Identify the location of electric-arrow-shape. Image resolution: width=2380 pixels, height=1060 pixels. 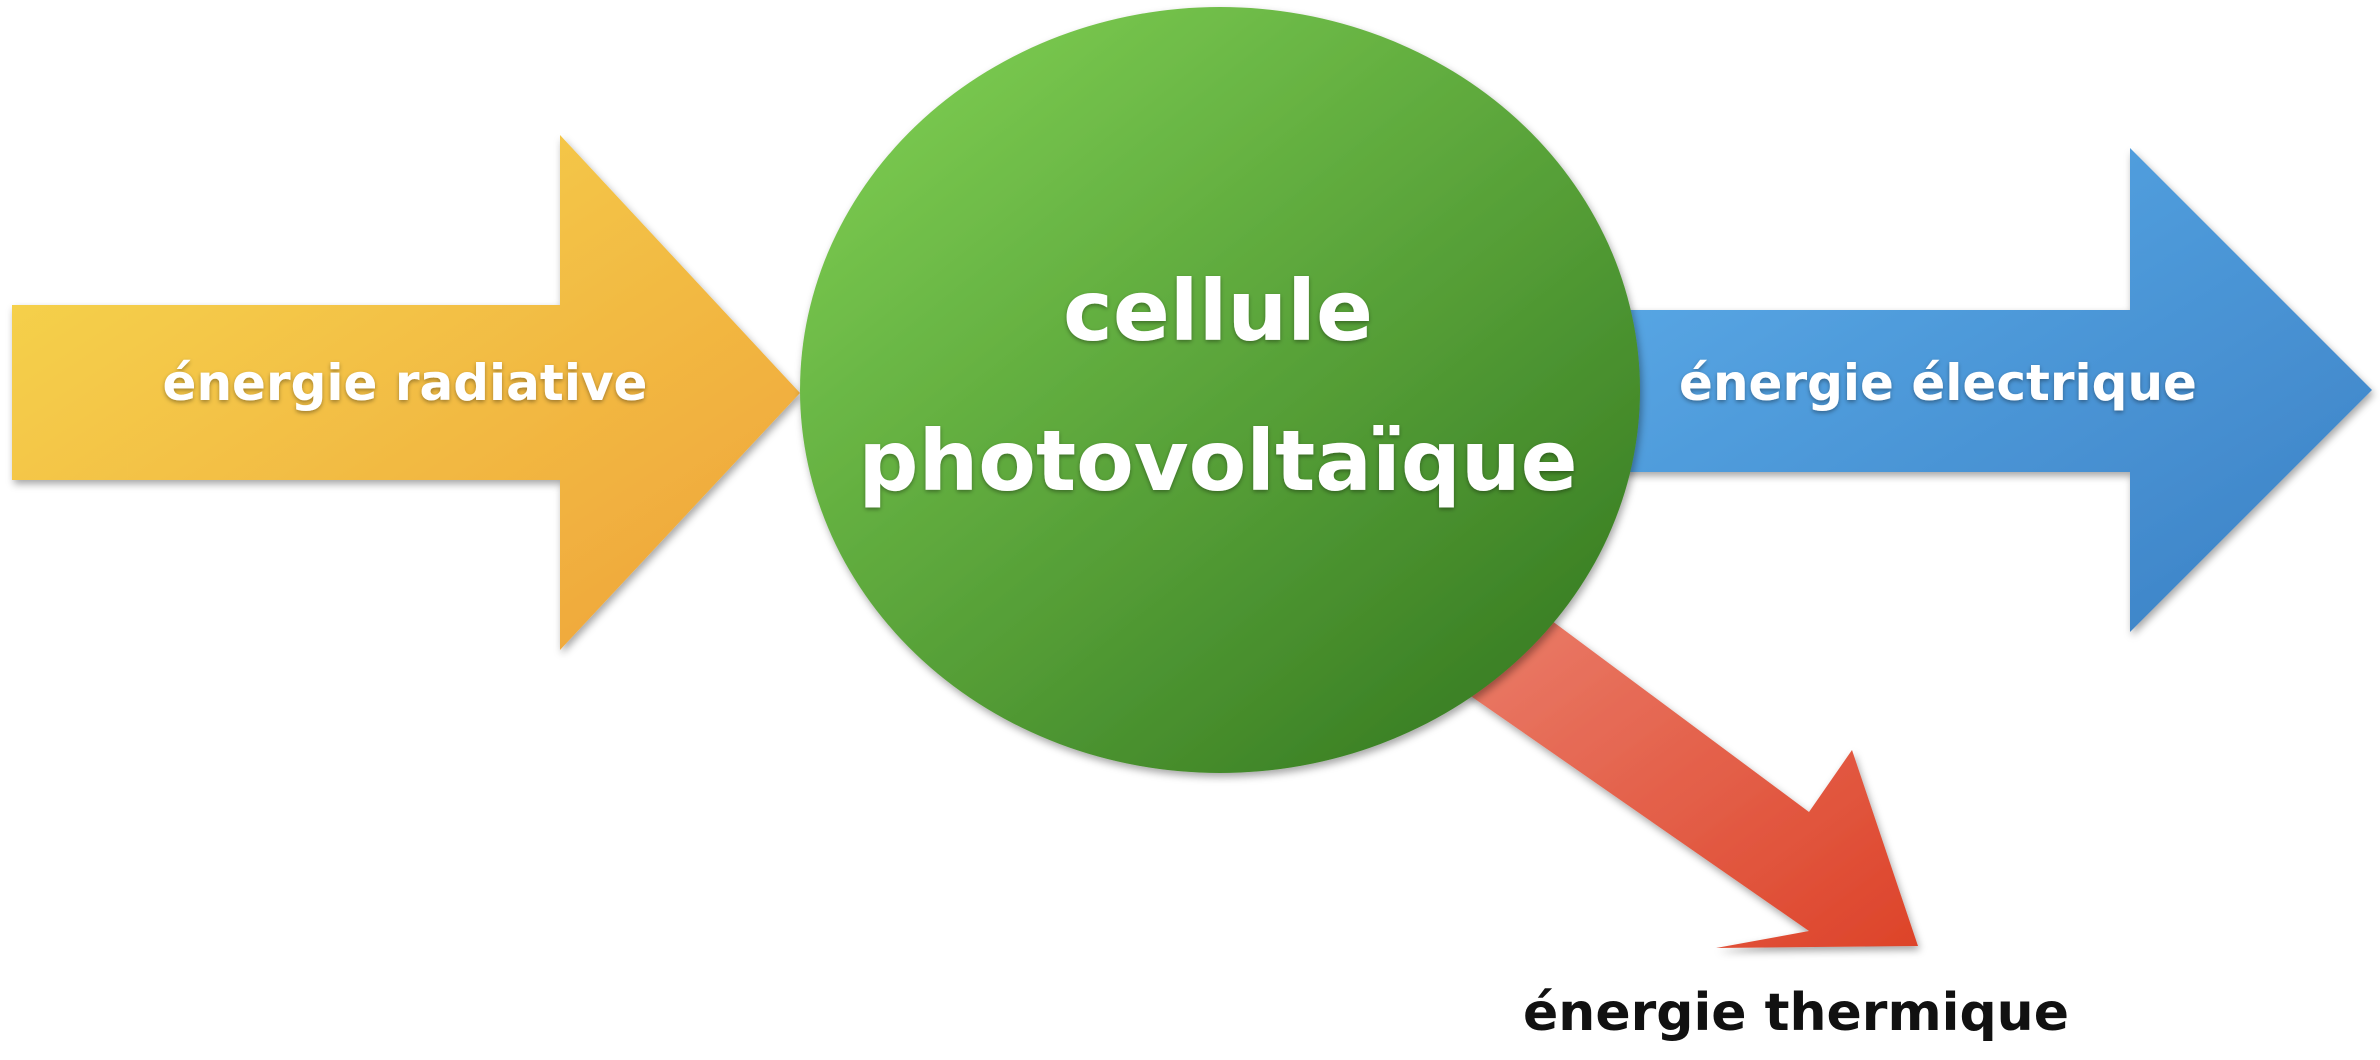
(1986, 390).